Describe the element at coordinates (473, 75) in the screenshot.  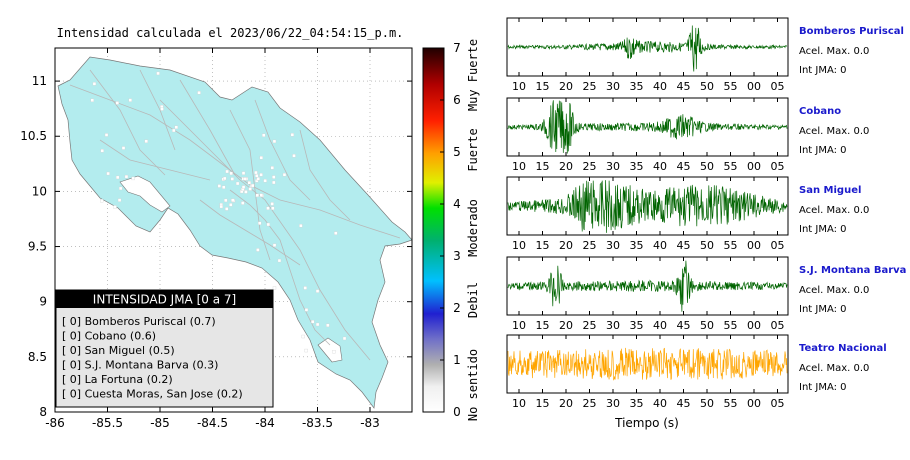
I see `colorbar-category-label: Muy Fuerte` at that location.